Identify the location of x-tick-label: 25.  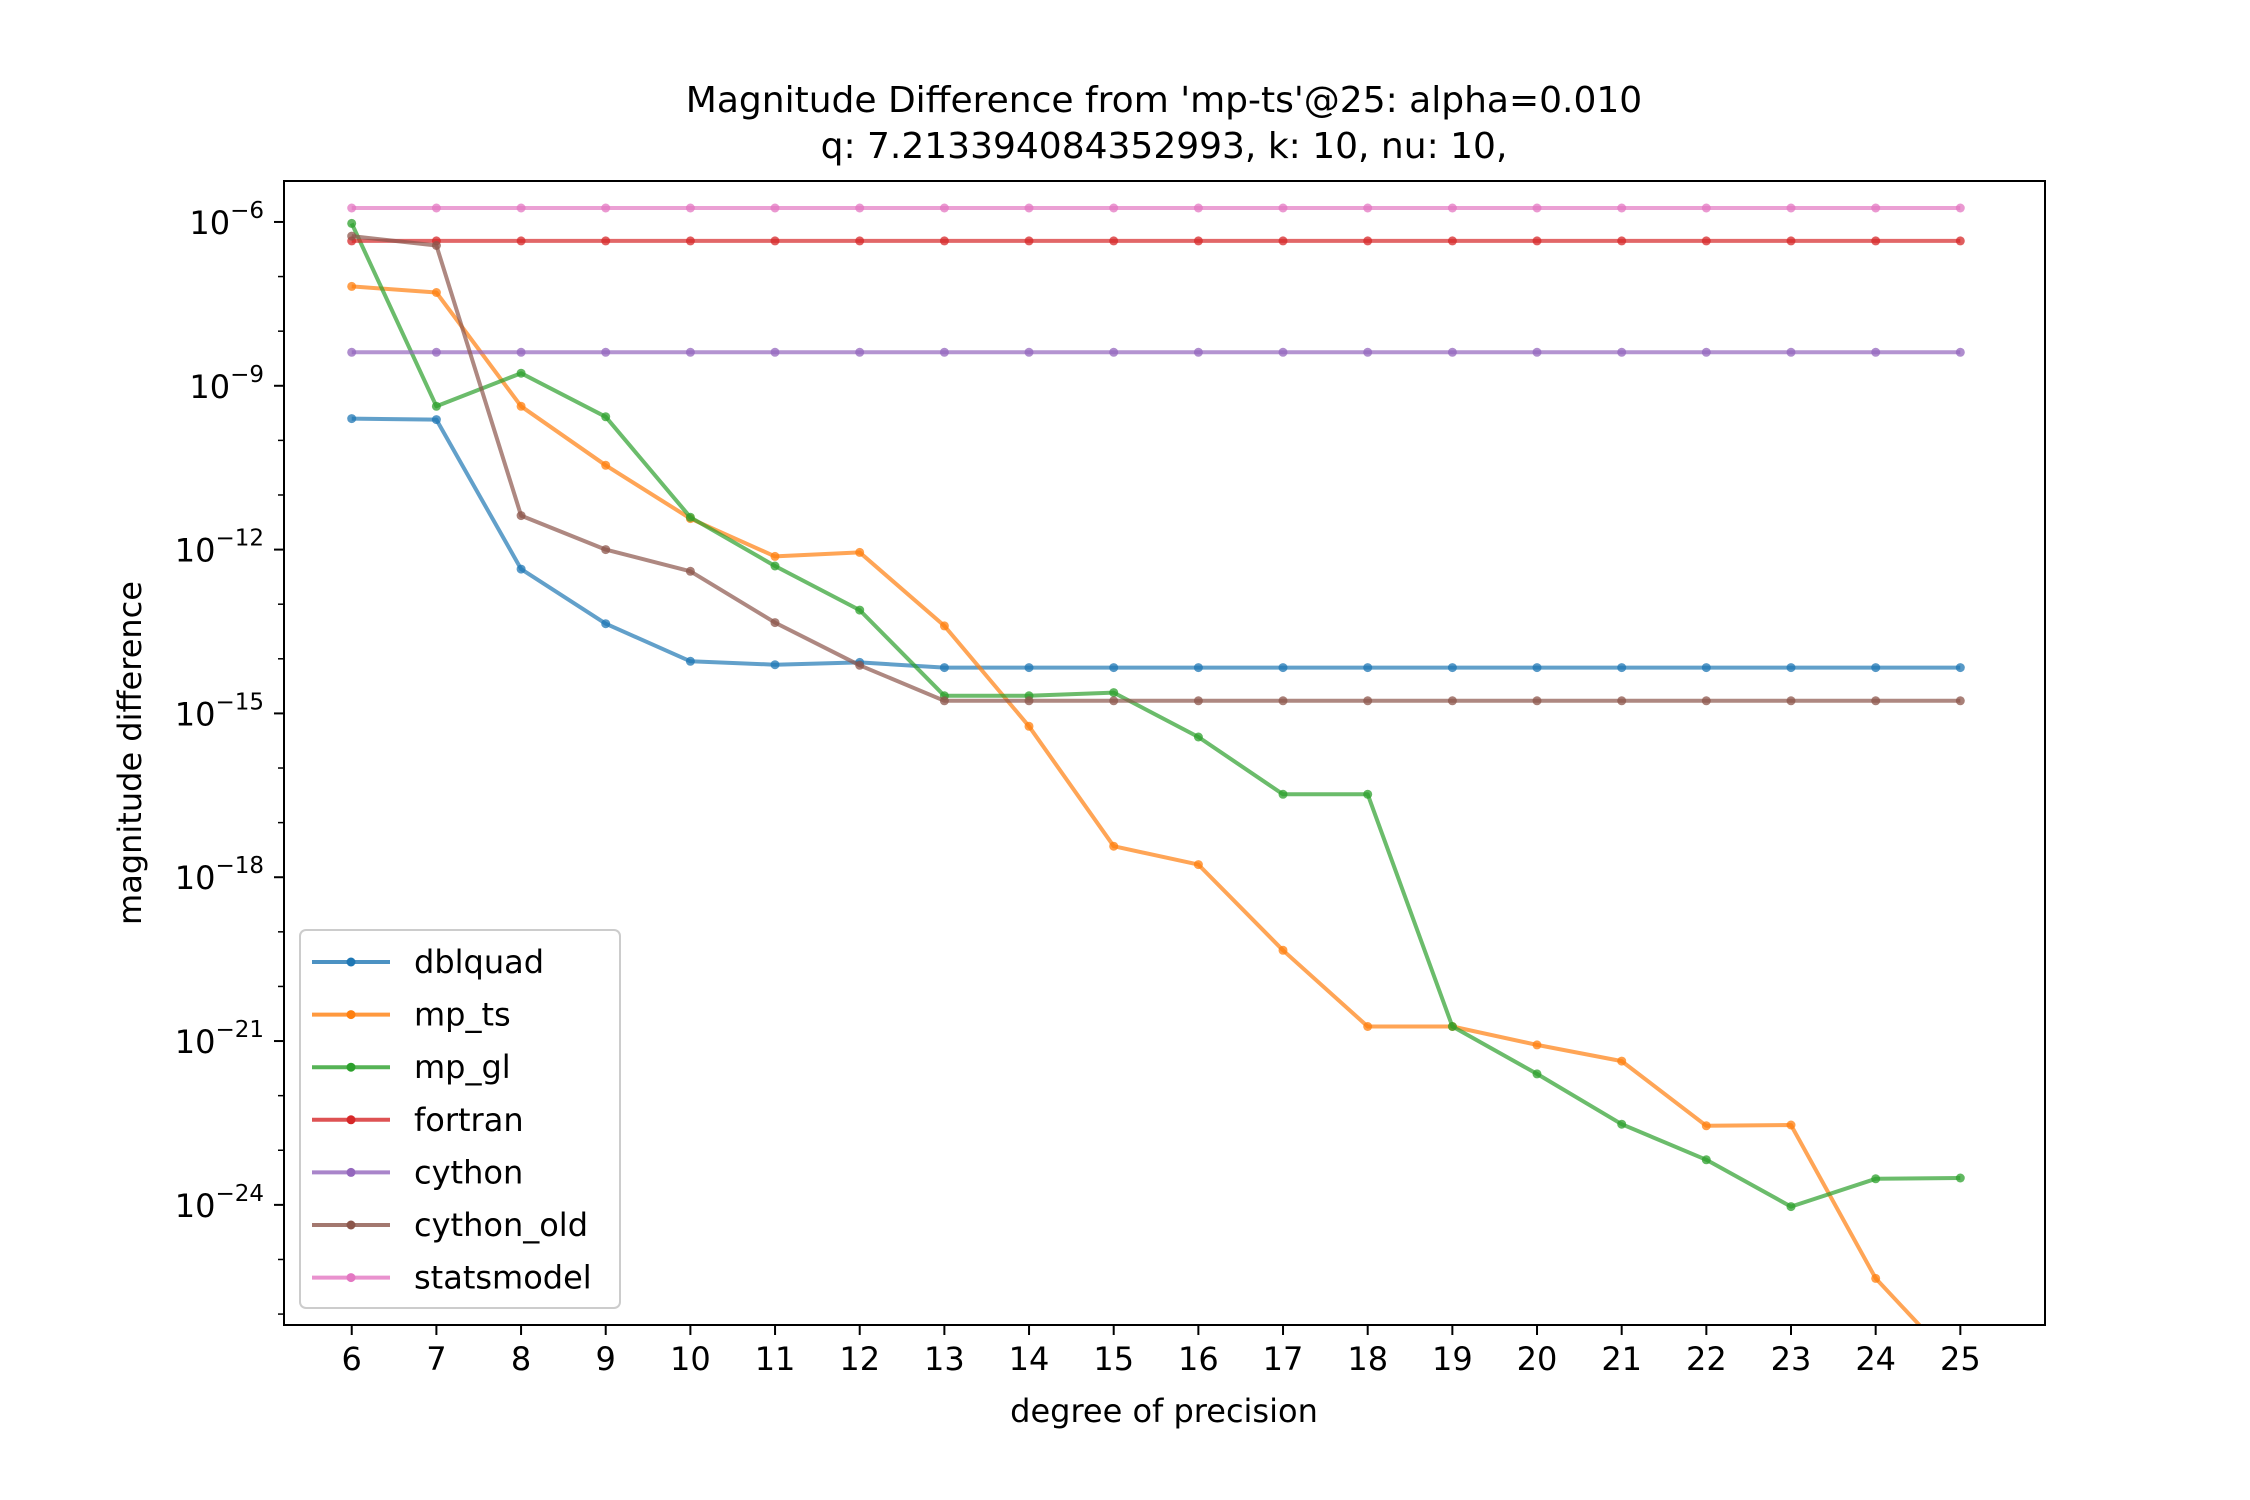
(1960, 1359).